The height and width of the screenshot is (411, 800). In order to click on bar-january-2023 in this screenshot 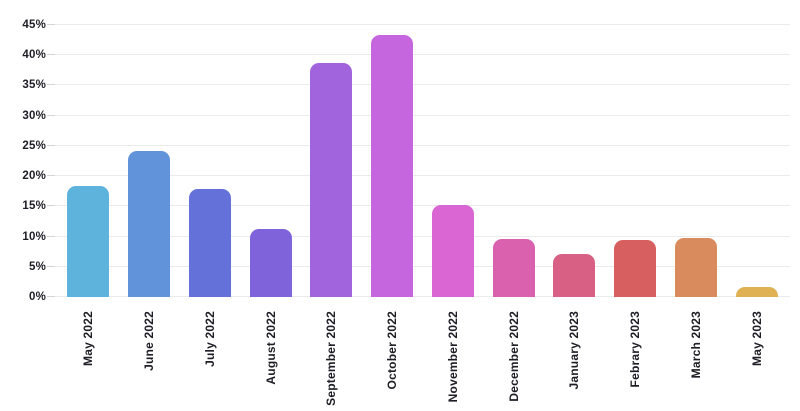, I will do `click(574, 275)`.